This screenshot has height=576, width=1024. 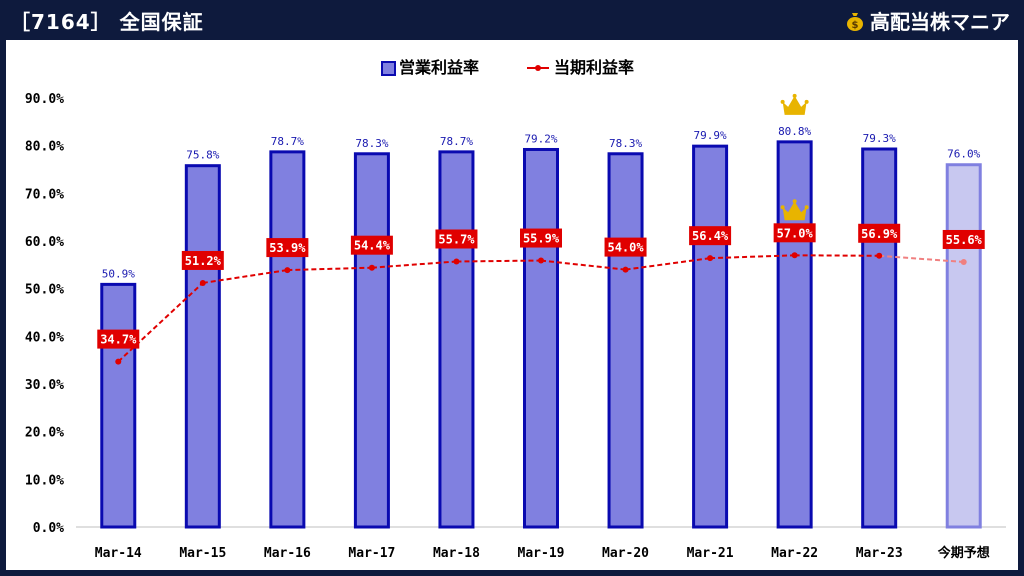 I want to click on line-data-label: 55.9%, so click(x=541, y=239).